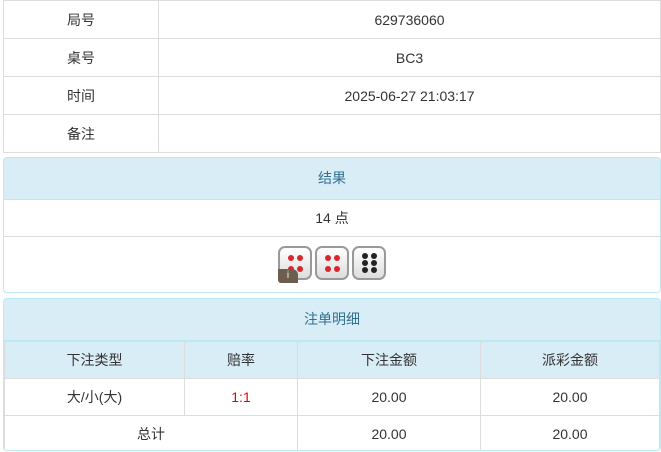  What do you see at coordinates (409, 57) in the screenshot?
I see `info-value: BC3` at bounding box center [409, 57].